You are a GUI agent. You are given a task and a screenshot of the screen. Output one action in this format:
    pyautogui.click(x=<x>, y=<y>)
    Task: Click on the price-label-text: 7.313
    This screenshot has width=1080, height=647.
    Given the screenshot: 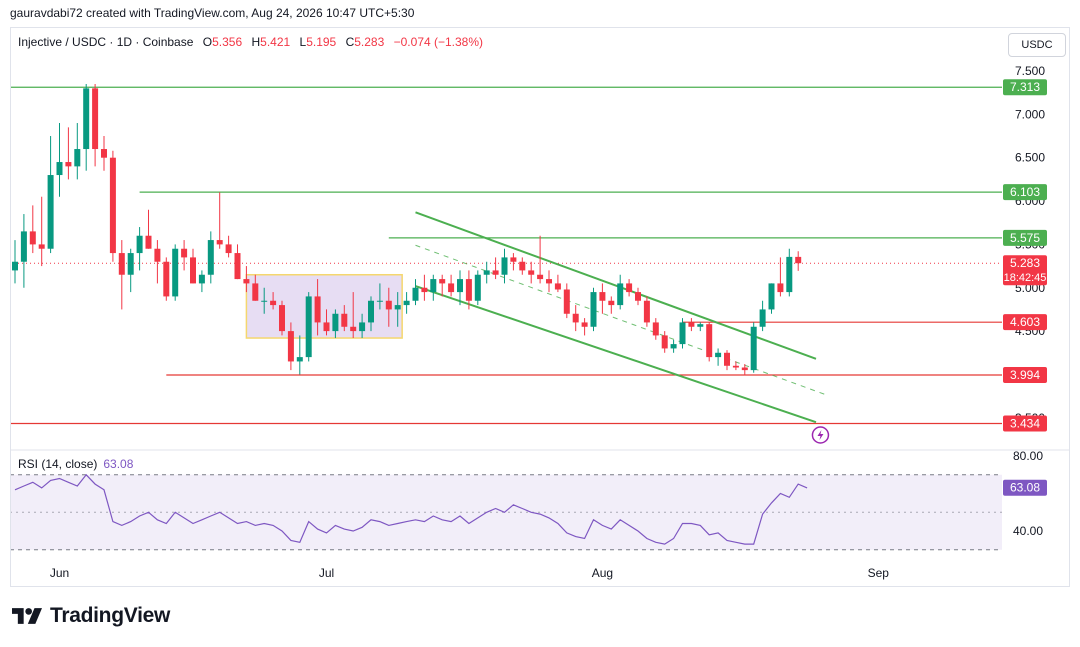 What is the action you would take?
    pyautogui.click(x=1025, y=87)
    